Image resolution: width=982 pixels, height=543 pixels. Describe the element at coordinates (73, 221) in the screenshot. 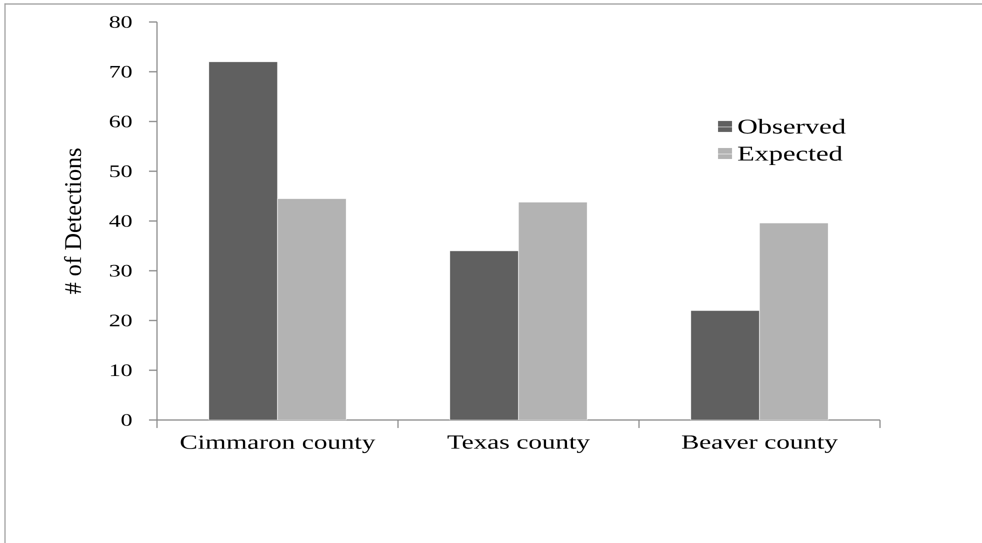

I see `y-axis-title: # of Detections` at that location.